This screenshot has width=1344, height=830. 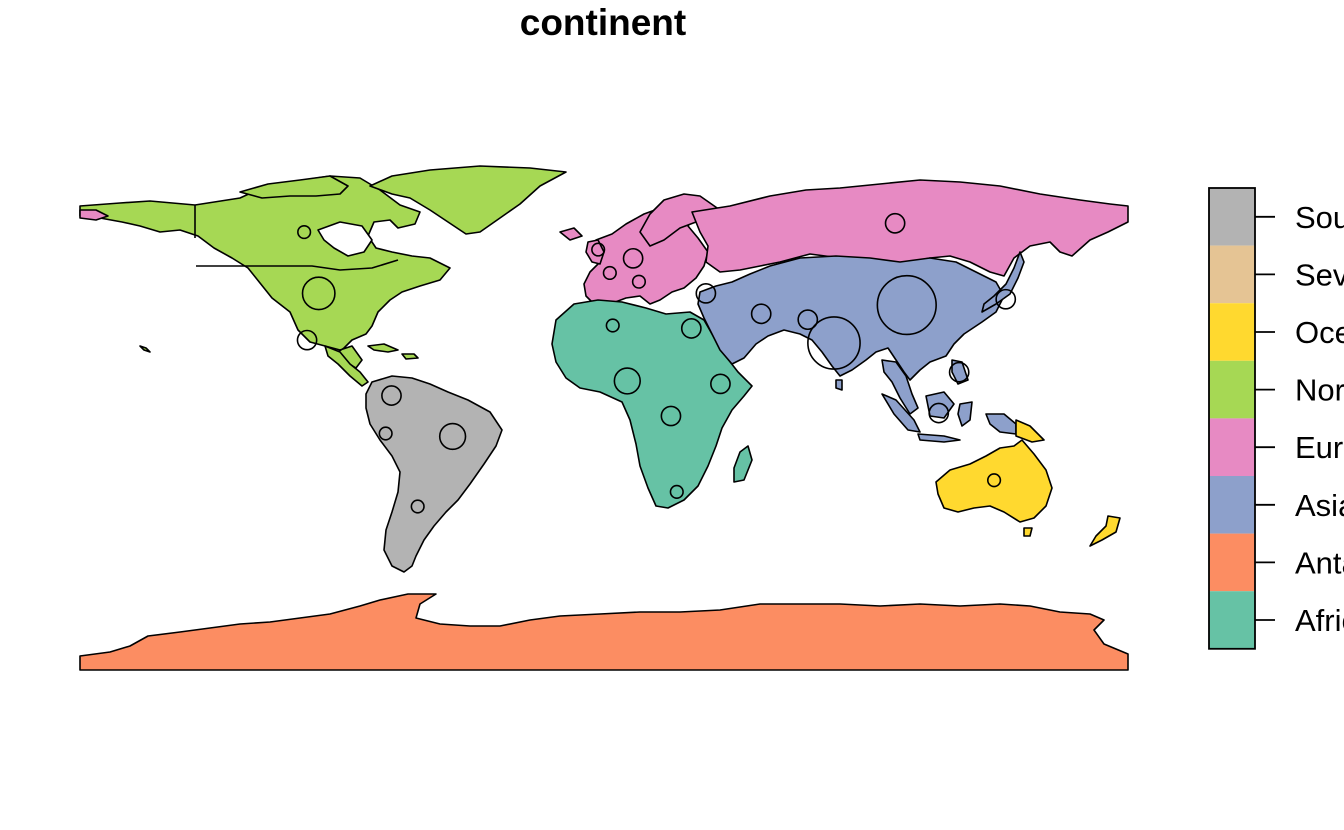 I want to click on symbol-algeria, so click(x=612, y=325).